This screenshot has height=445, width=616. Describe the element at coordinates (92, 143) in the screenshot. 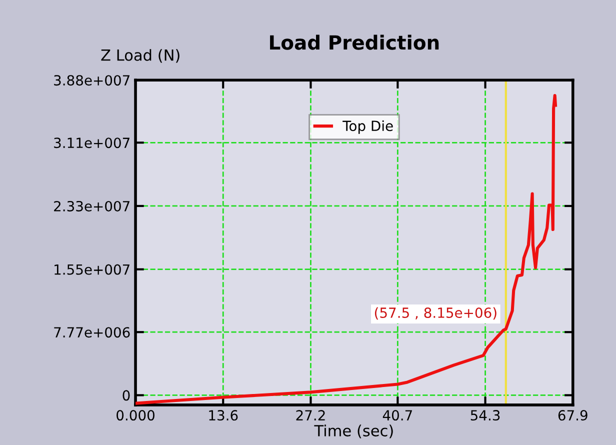

I see `y-tick-label: 3.11e+007` at that location.